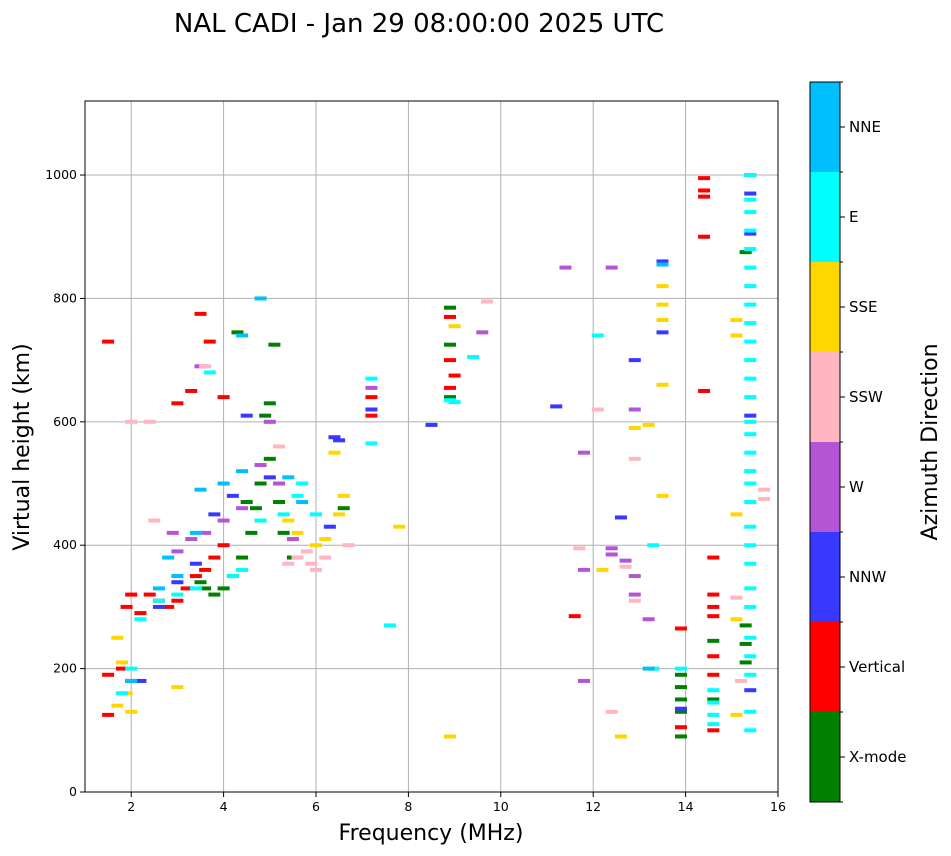 This screenshot has height=856, width=951. What do you see at coordinates (65, 421) in the screenshot?
I see `y-tick-label: 600` at bounding box center [65, 421].